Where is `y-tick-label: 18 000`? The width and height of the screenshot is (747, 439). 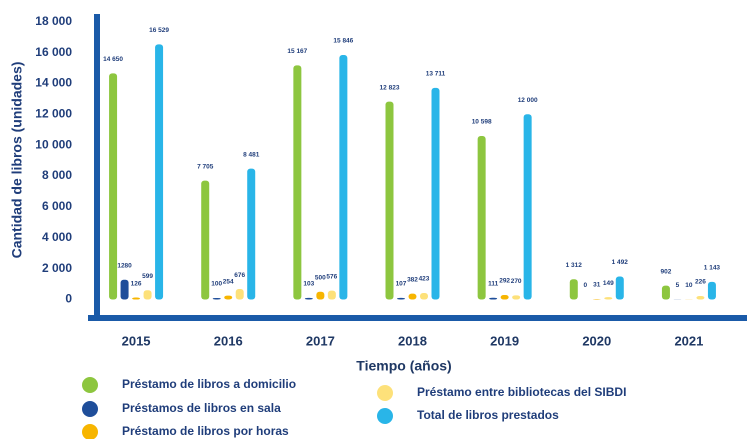 y-tick-label: 18 000 is located at coordinates (53, 21).